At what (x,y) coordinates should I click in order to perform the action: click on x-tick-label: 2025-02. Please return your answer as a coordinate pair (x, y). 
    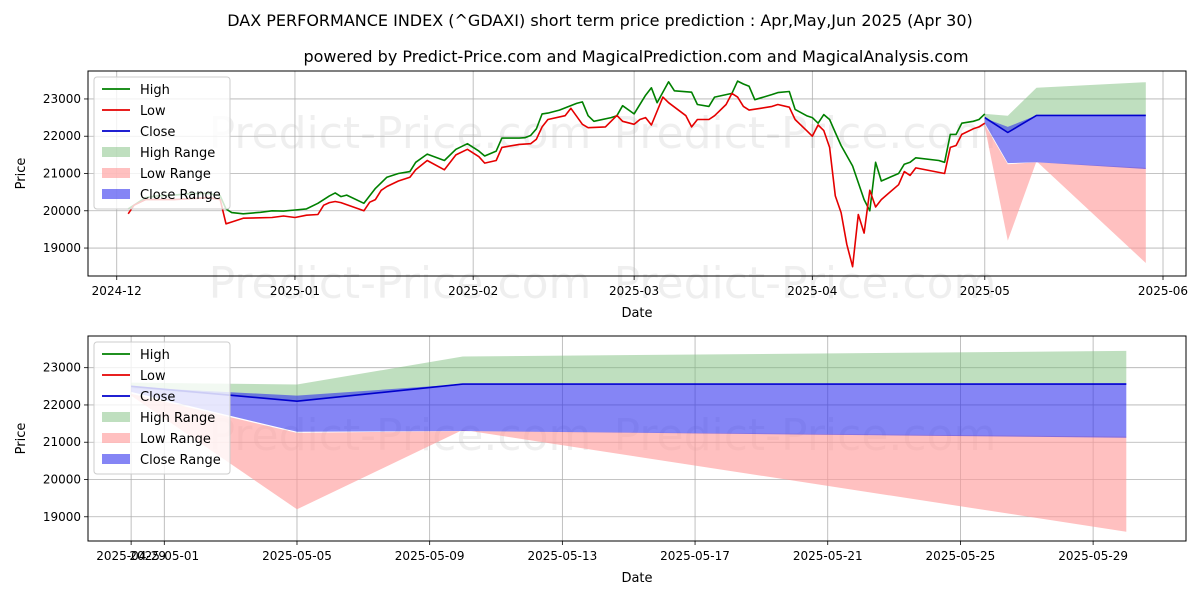
    Looking at the image, I should click on (473, 291).